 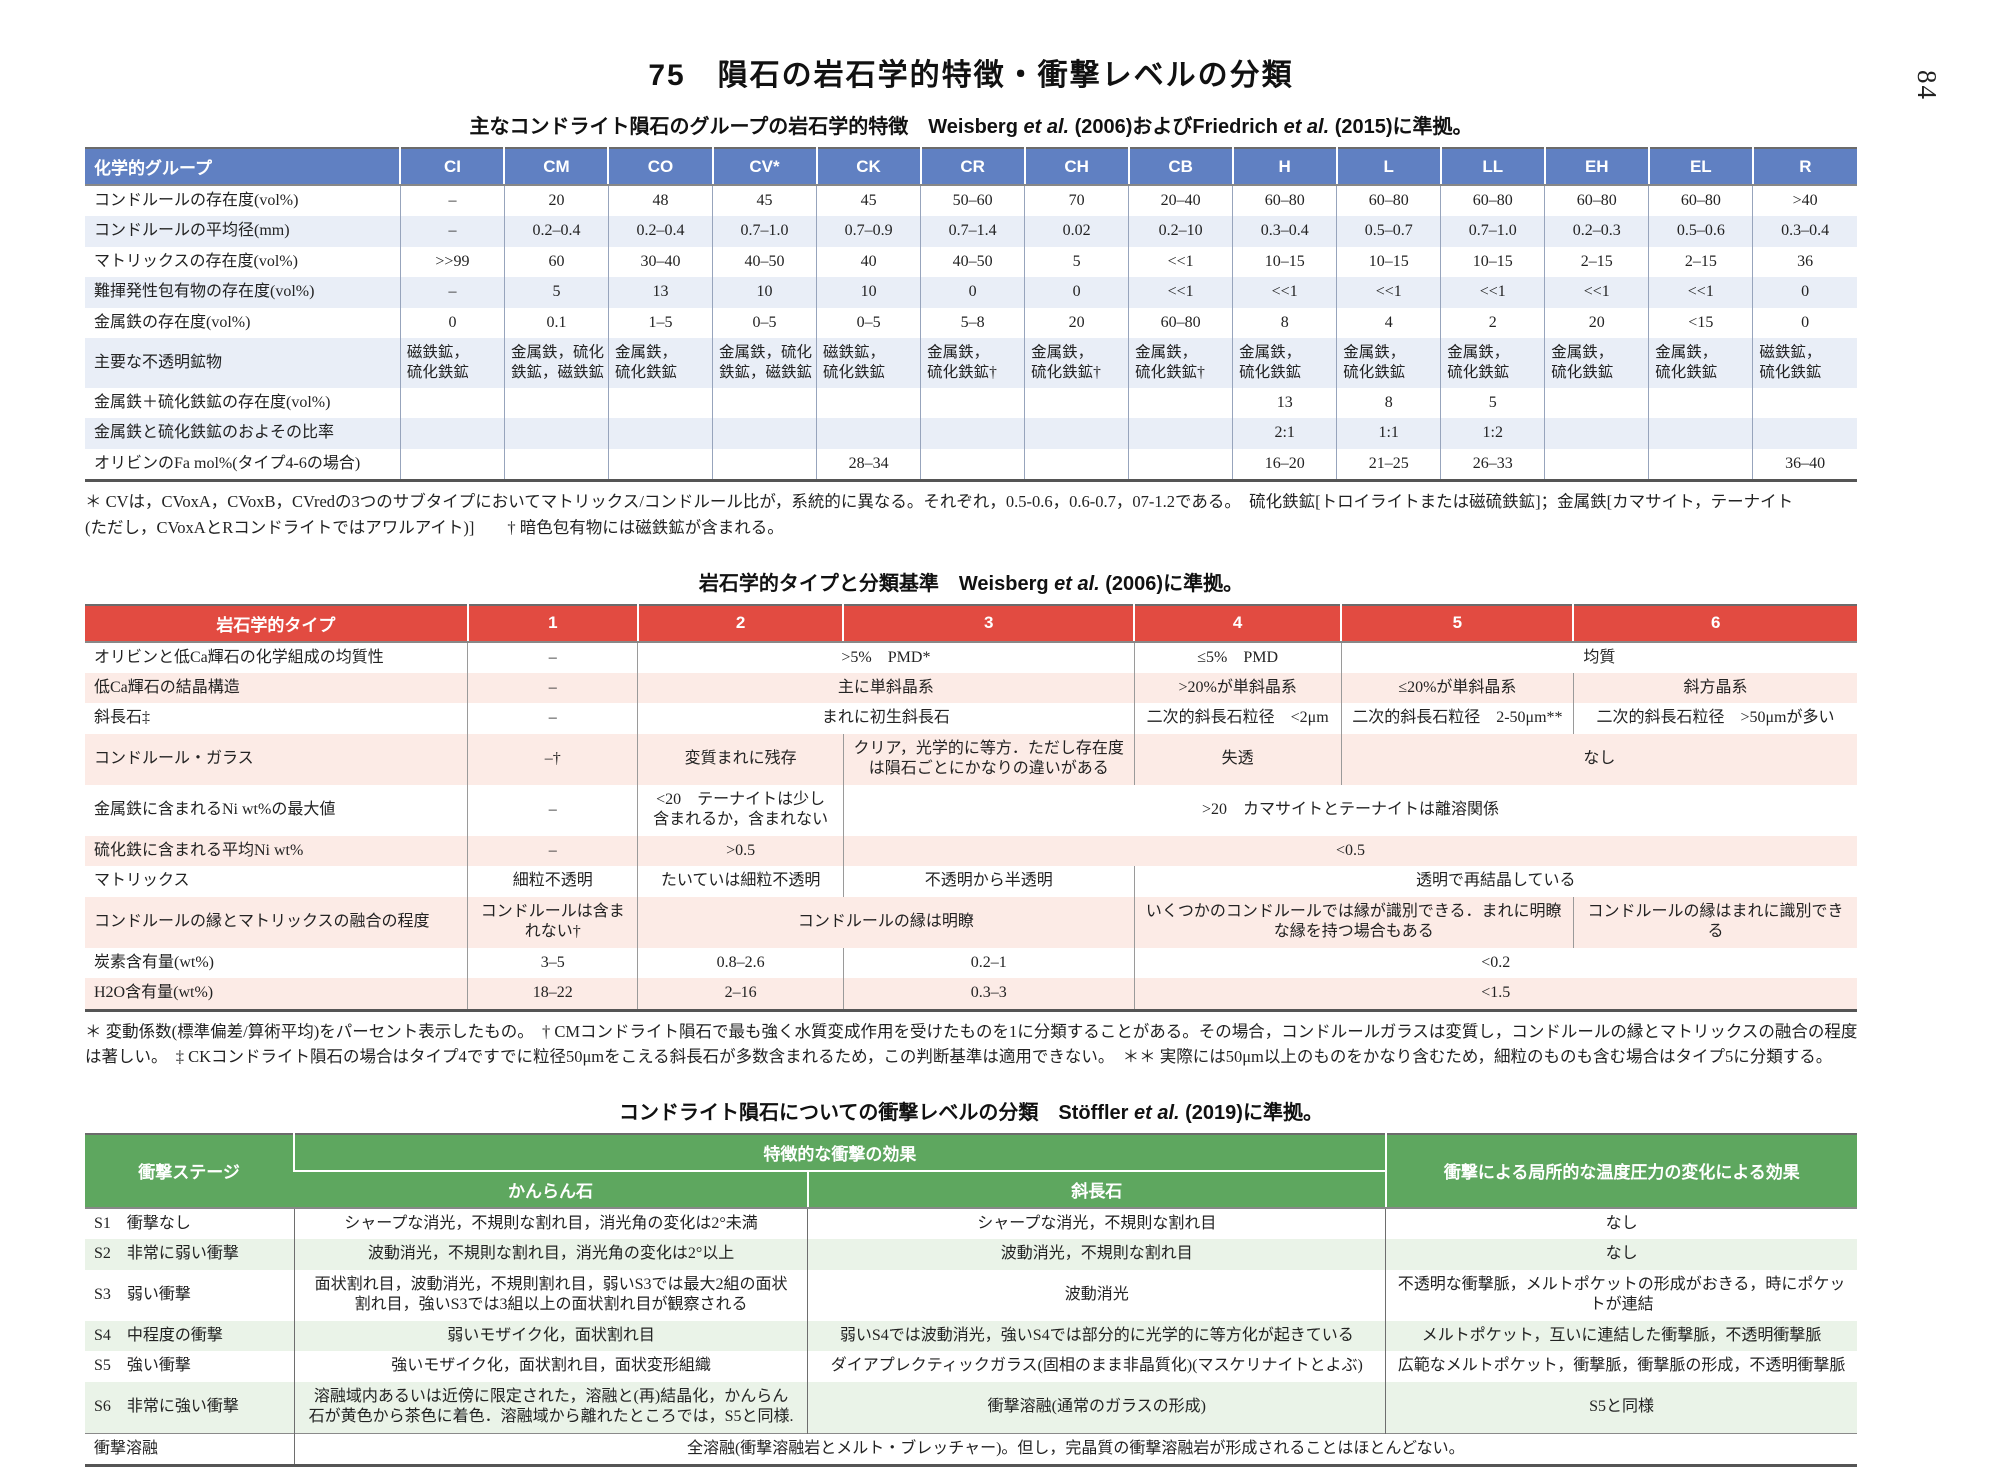 I want to click on table-cell: 2, so click(x=1492, y=323).